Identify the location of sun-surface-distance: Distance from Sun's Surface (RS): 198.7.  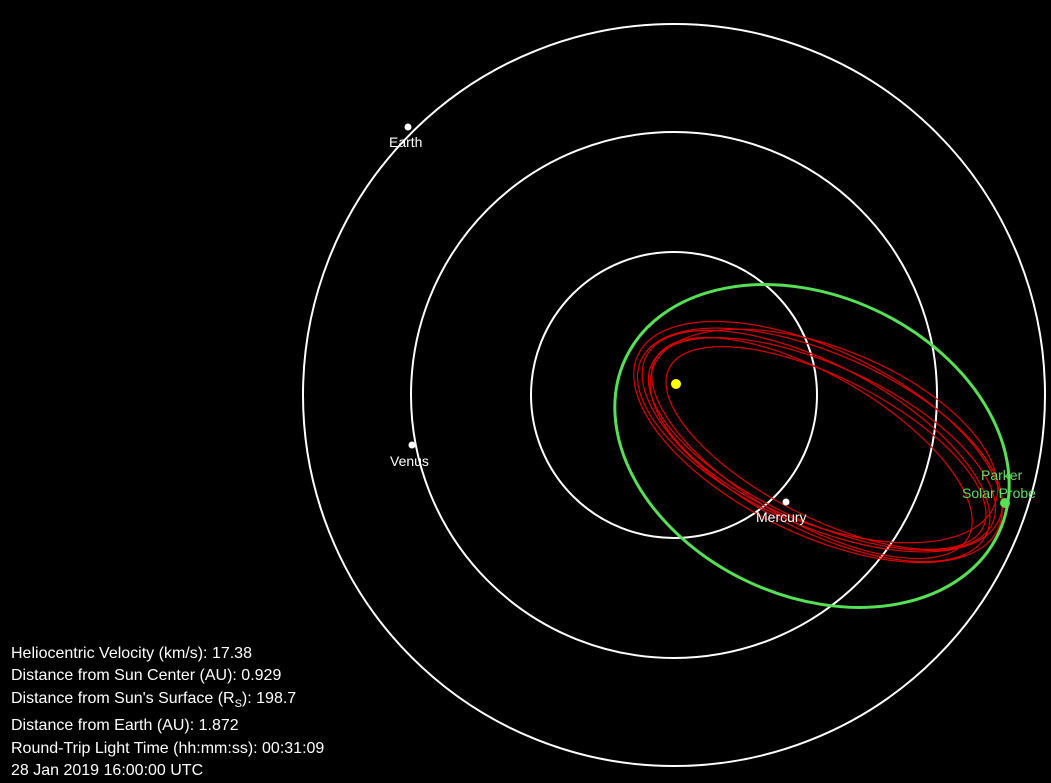
(167, 702).